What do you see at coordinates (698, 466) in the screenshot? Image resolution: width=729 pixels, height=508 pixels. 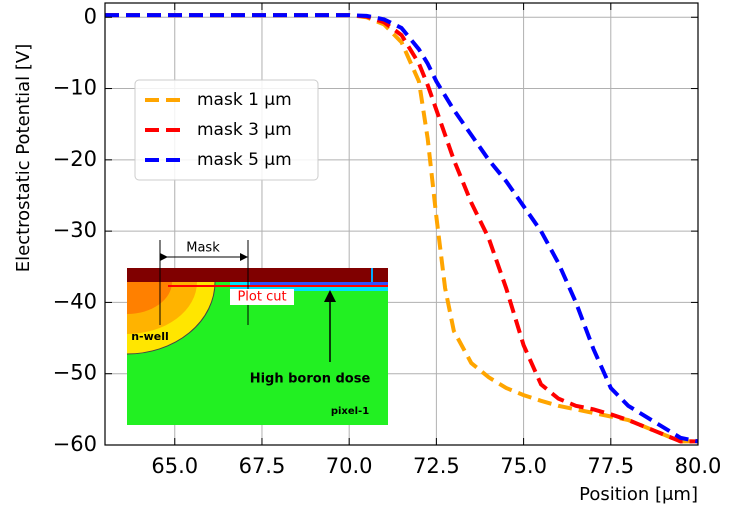 I see `x-tick-label: 80.0` at bounding box center [698, 466].